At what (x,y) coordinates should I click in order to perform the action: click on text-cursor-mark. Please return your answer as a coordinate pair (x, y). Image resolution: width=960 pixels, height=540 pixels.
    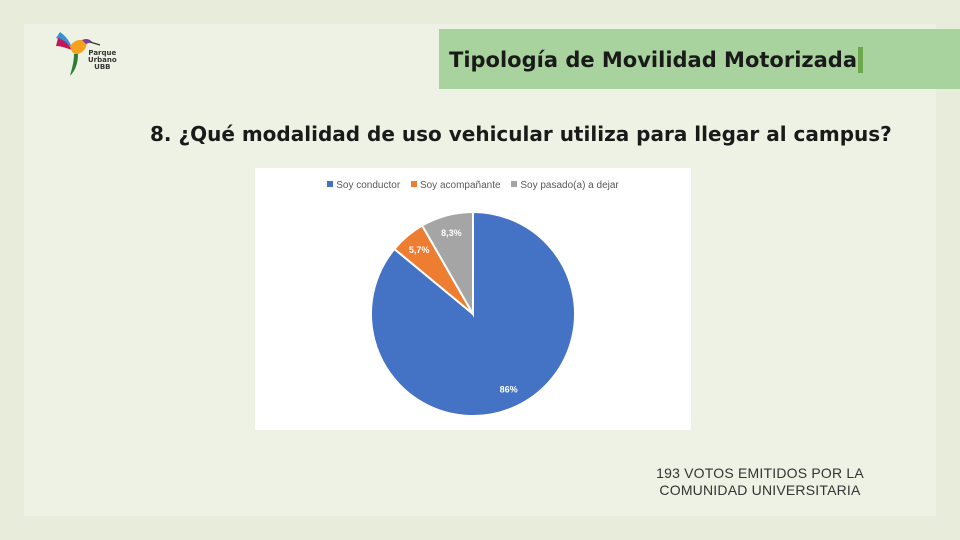
    Looking at the image, I should click on (861, 60).